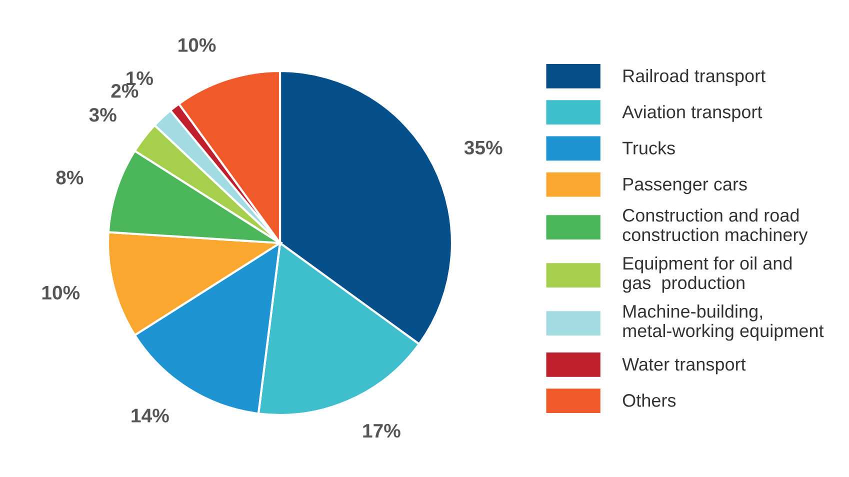 This screenshot has height=477, width=849. Describe the element at coordinates (723, 322) in the screenshot. I see `legend-label: Machine-building, metal-working equipment` at that location.